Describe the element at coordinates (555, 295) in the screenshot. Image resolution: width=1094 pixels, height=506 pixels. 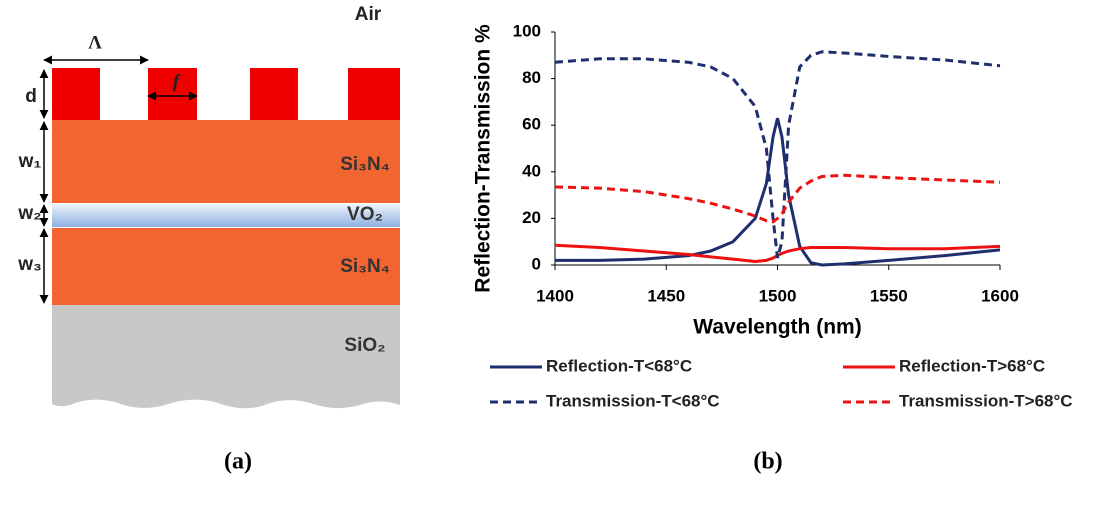
I see `x-tick-label: 1400` at that location.